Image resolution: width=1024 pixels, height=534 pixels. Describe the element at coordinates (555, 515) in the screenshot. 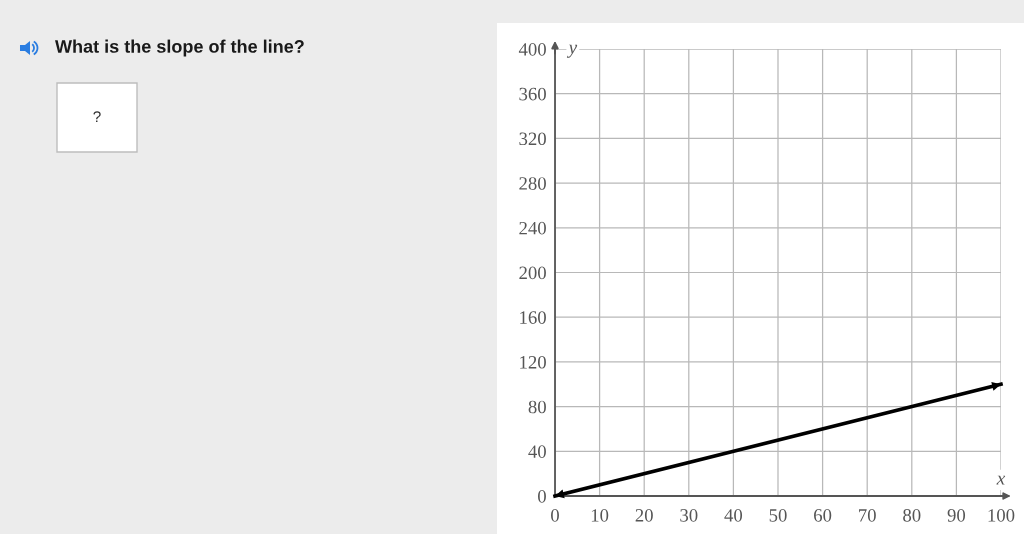

I see `x-tick-label: 0` at that location.